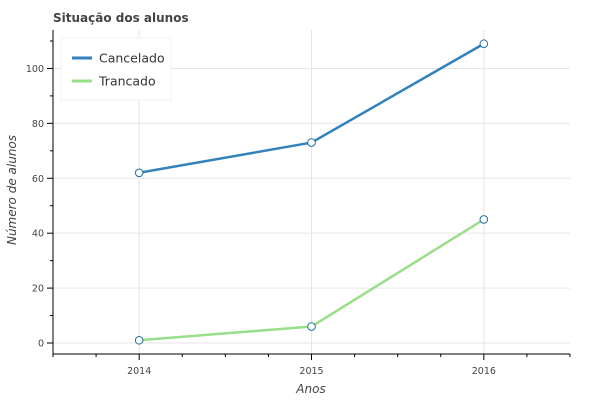  What do you see at coordinates (121, 18) in the screenshot?
I see `chart-title: Situação dos alunos` at bounding box center [121, 18].